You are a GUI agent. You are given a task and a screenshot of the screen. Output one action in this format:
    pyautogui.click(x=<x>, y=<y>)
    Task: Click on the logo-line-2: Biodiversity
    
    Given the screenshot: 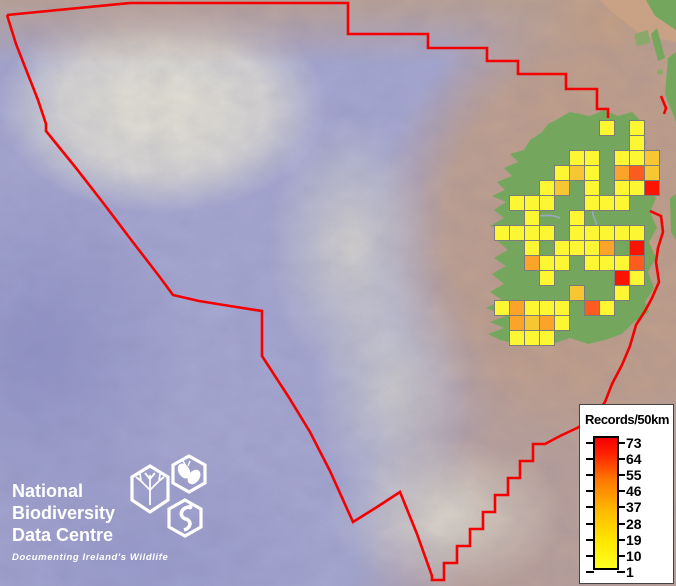 What is the action you would take?
    pyautogui.click(x=64, y=513)
    